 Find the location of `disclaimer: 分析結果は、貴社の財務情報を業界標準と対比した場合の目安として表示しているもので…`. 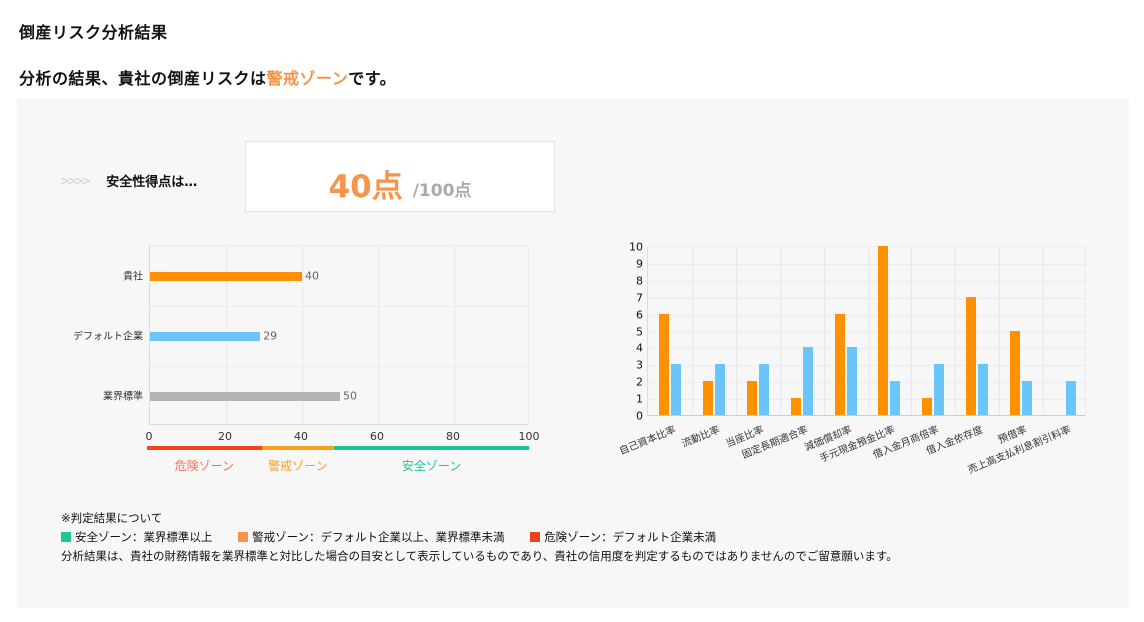

disclaimer: 分析結果は、貴社の財務情報を業界標準と対比した場合の目安として表示しているもので… is located at coordinates (479, 556).